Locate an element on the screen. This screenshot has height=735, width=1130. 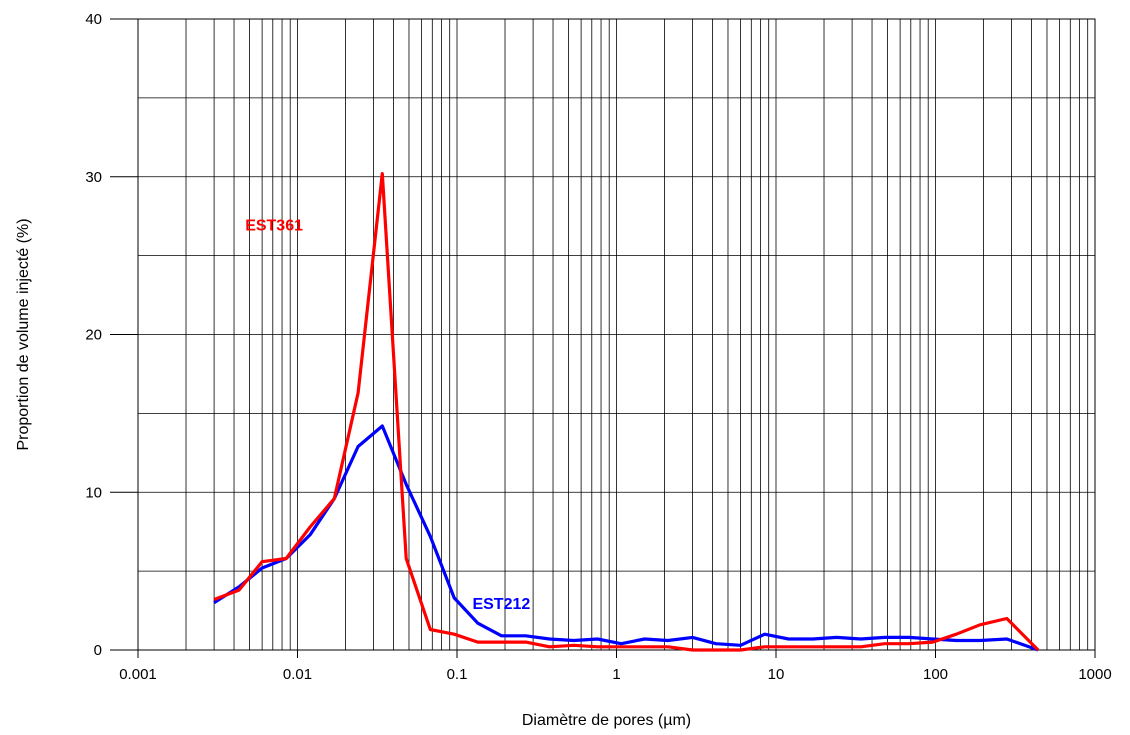
y-tick-label: 10 is located at coordinates (93, 492).